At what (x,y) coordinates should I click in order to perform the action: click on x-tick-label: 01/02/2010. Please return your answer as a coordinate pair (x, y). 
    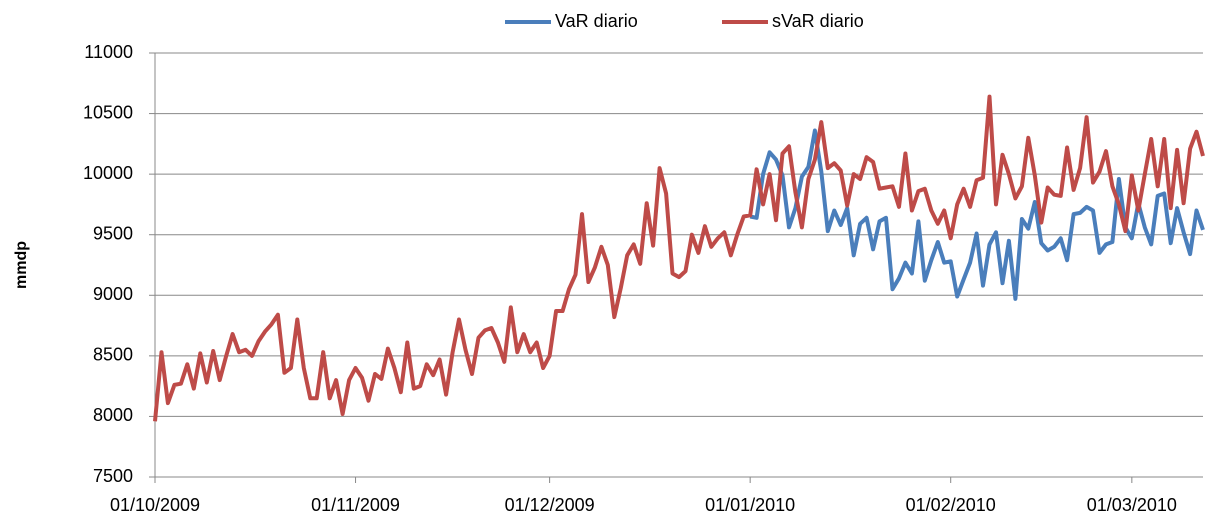
    Looking at the image, I should click on (951, 505).